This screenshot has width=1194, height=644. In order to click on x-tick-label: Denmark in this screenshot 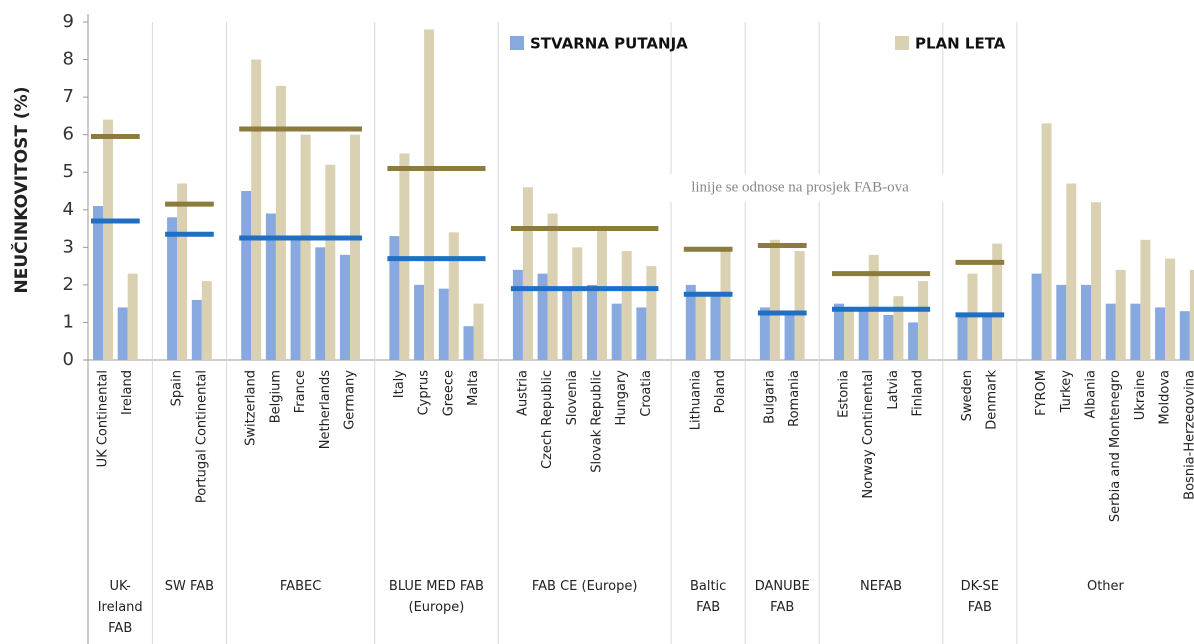, I will do `click(992, 400)`.